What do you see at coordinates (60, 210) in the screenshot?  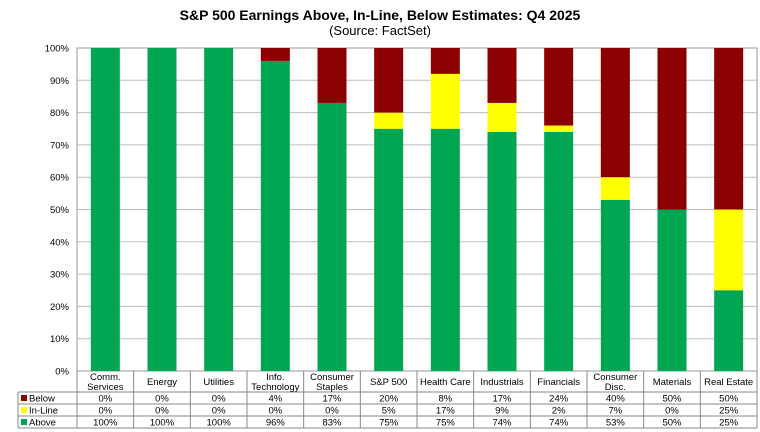 I see `y-tick-label: 50%` at bounding box center [60, 210].